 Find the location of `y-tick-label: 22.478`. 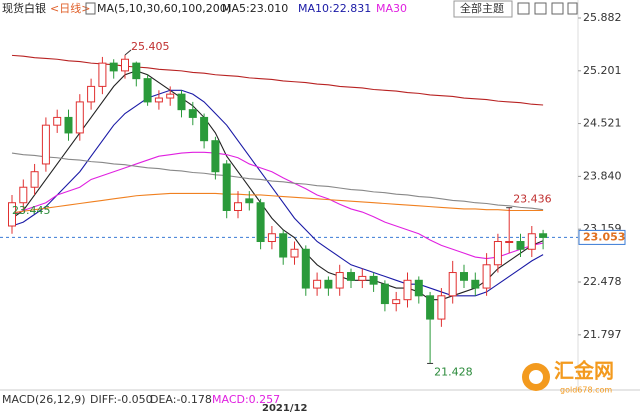

y-tick-label: 22.478 is located at coordinates (602, 281).